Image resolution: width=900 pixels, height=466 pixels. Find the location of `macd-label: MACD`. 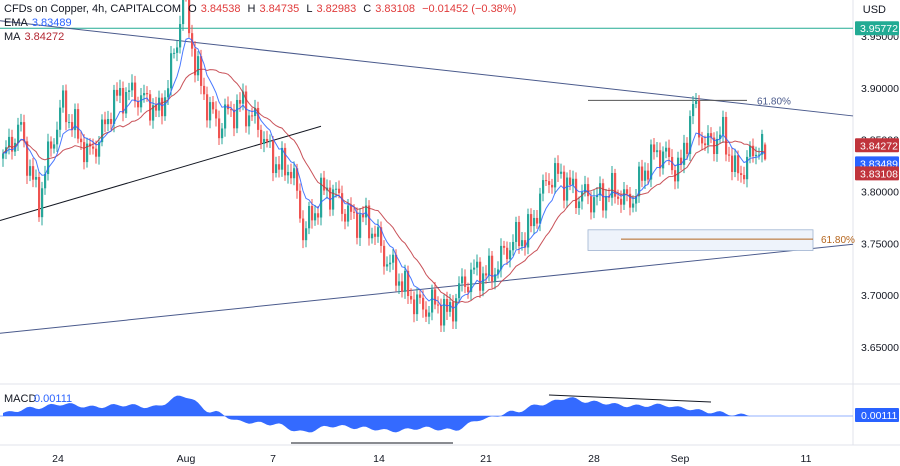

macd-label: MACD is located at coordinates (20, 399).